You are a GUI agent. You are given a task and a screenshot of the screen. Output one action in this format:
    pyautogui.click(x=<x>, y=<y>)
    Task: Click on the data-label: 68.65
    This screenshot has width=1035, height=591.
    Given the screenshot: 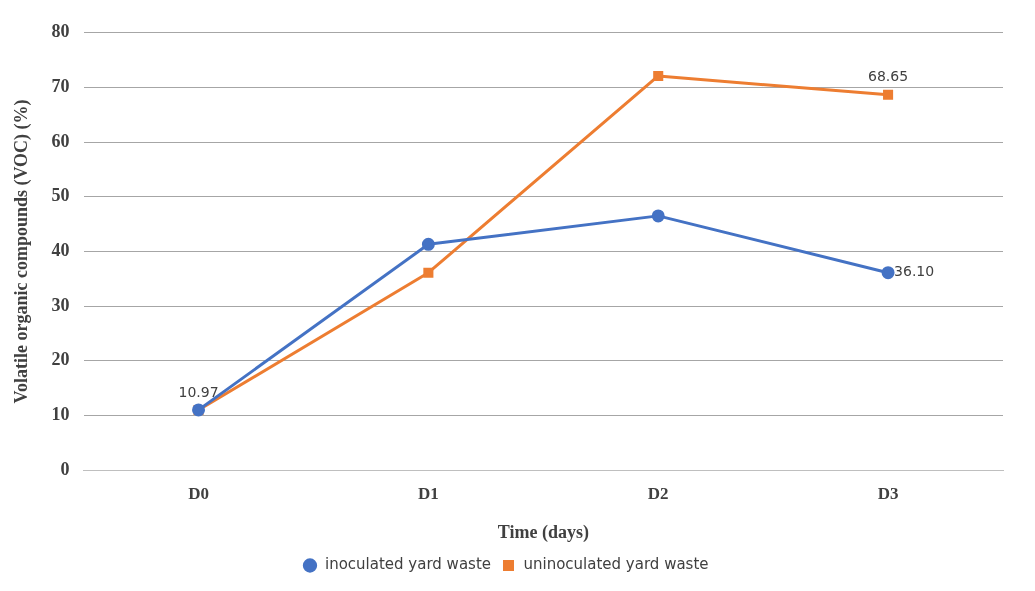 What is the action you would take?
    pyautogui.click(x=888, y=76)
    